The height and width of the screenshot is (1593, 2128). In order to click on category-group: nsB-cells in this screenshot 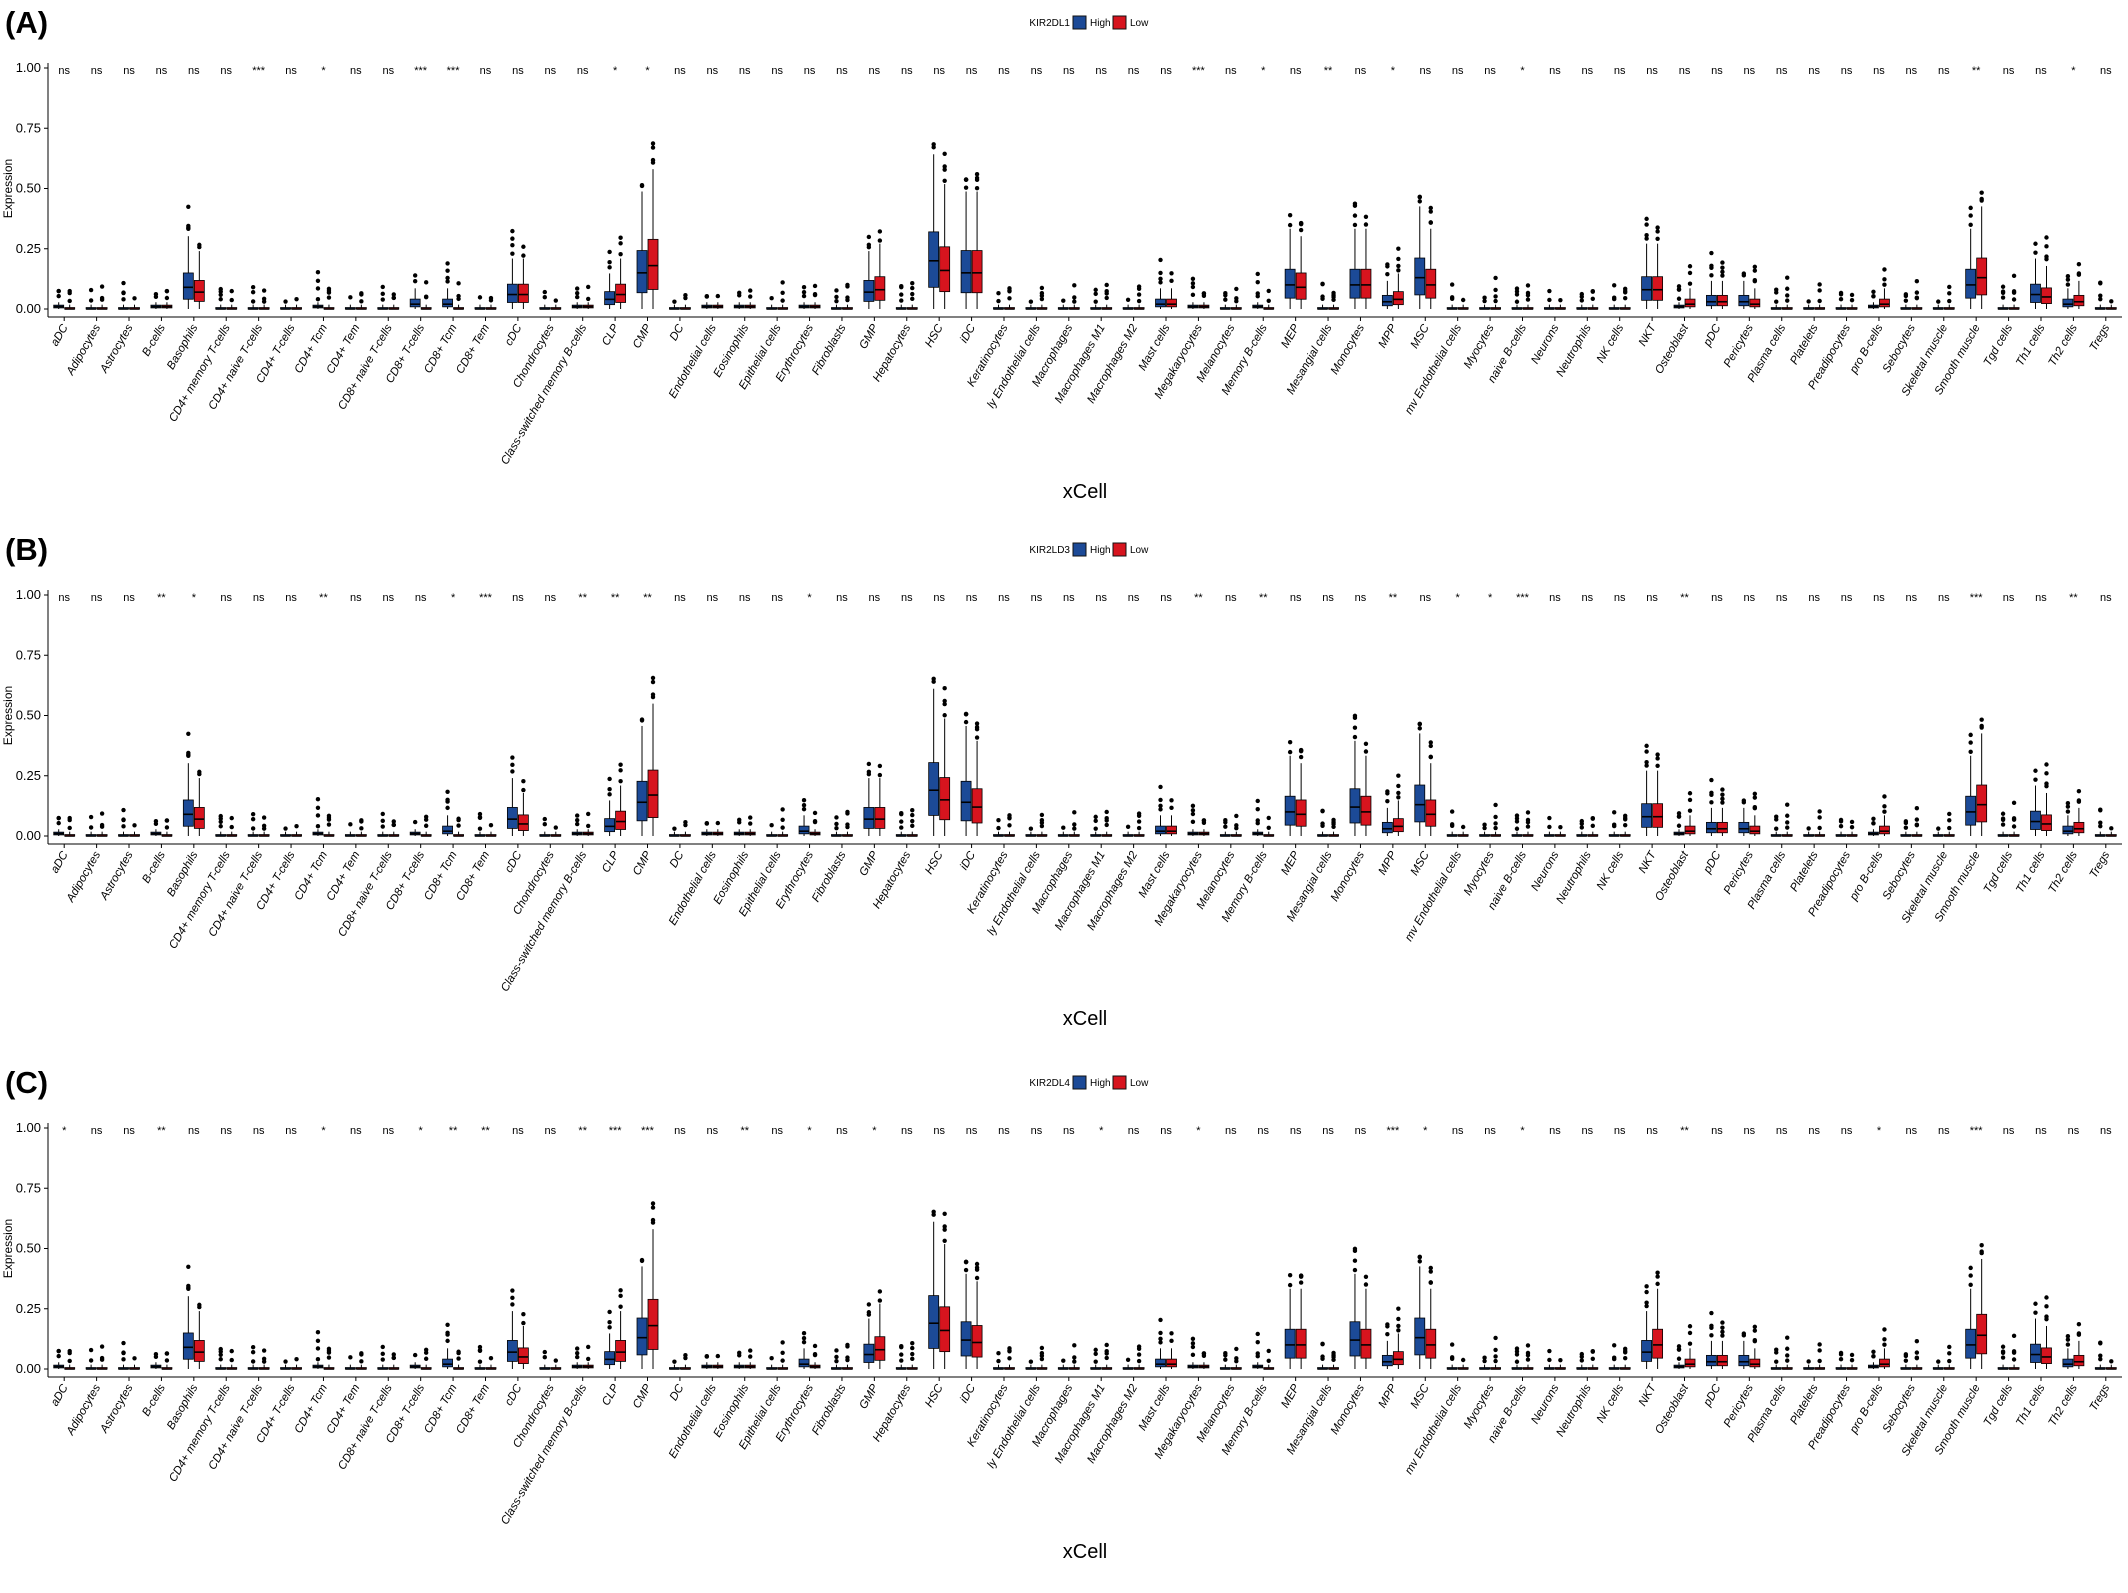, I will do `click(156, 211)`.